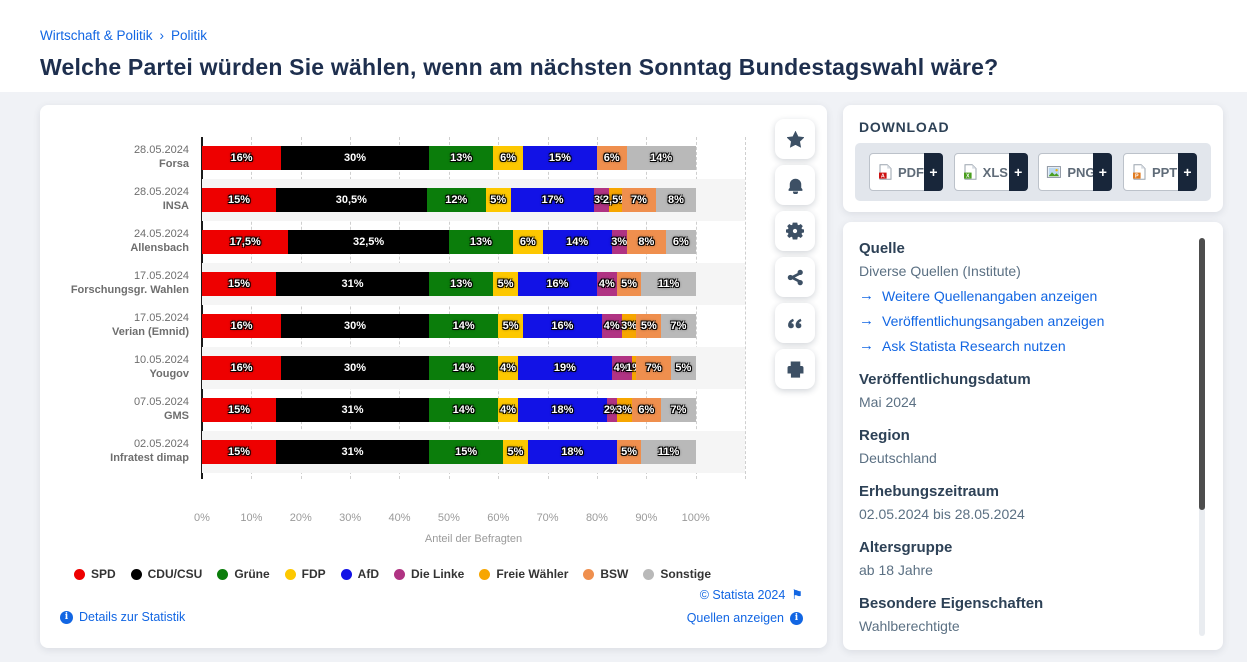 The image size is (1247, 662). I want to click on bar-segment-spd: 17,5%, so click(245, 242).